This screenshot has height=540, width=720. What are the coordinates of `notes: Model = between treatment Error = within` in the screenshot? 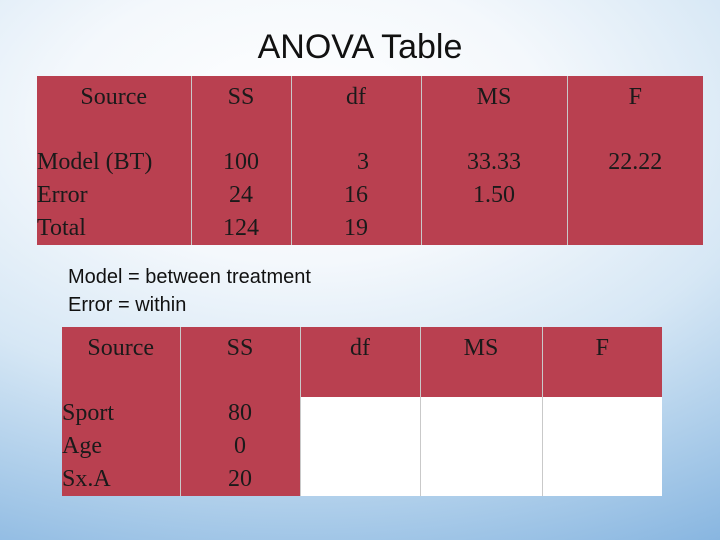 It's located at (189, 291).